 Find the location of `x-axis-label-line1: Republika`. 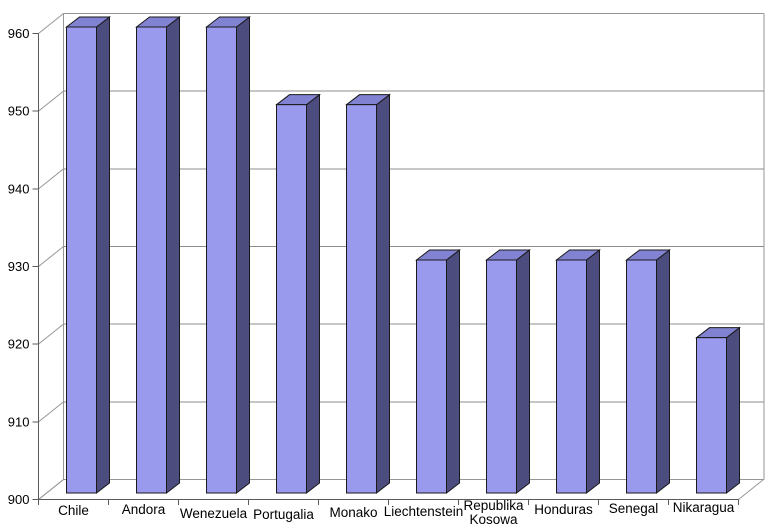

x-axis-label-line1: Republika is located at coordinates (493, 505).